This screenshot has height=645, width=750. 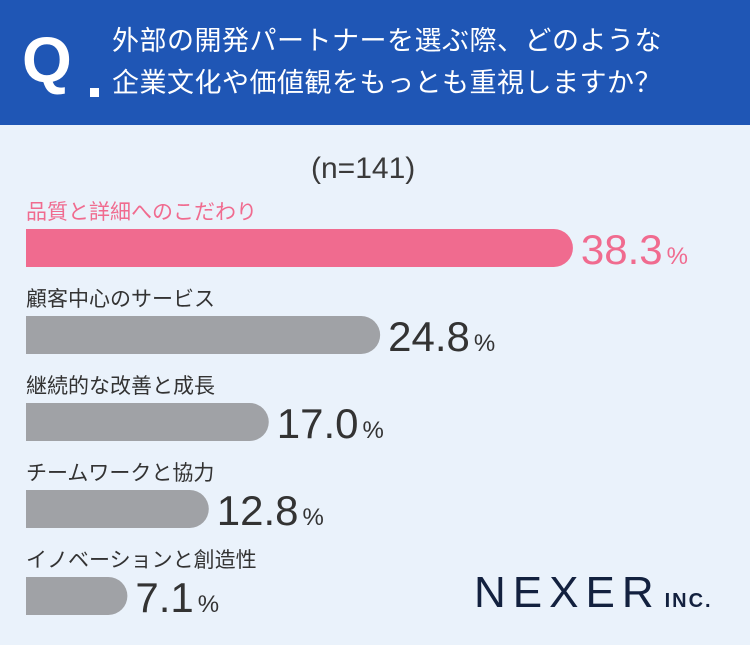 What do you see at coordinates (141, 212) in the screenshot?
I see `category-label: 品質と詳細へのこだわり` at bounding box center [141, 212].